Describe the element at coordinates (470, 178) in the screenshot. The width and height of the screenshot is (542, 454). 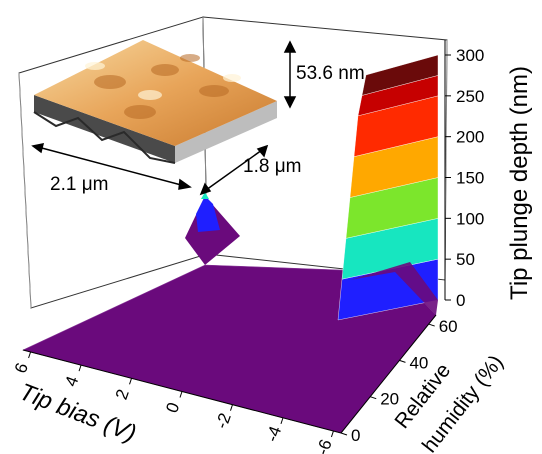
I see `z-tick-label: 150` at that location.